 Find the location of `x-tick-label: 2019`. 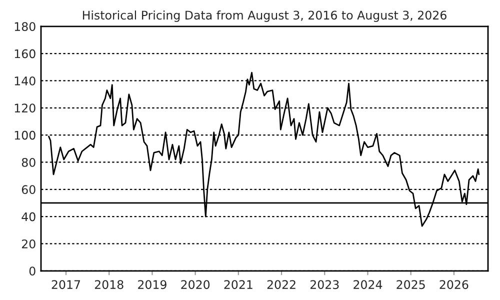

x-tick-label: 2019 is located at coordinates (152, 285).